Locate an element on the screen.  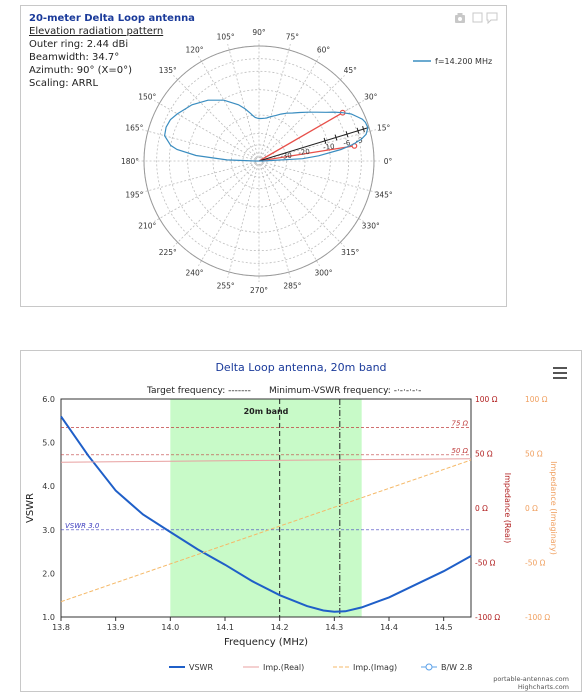
radiation-pattern-line is located at coordinates (266, 130).